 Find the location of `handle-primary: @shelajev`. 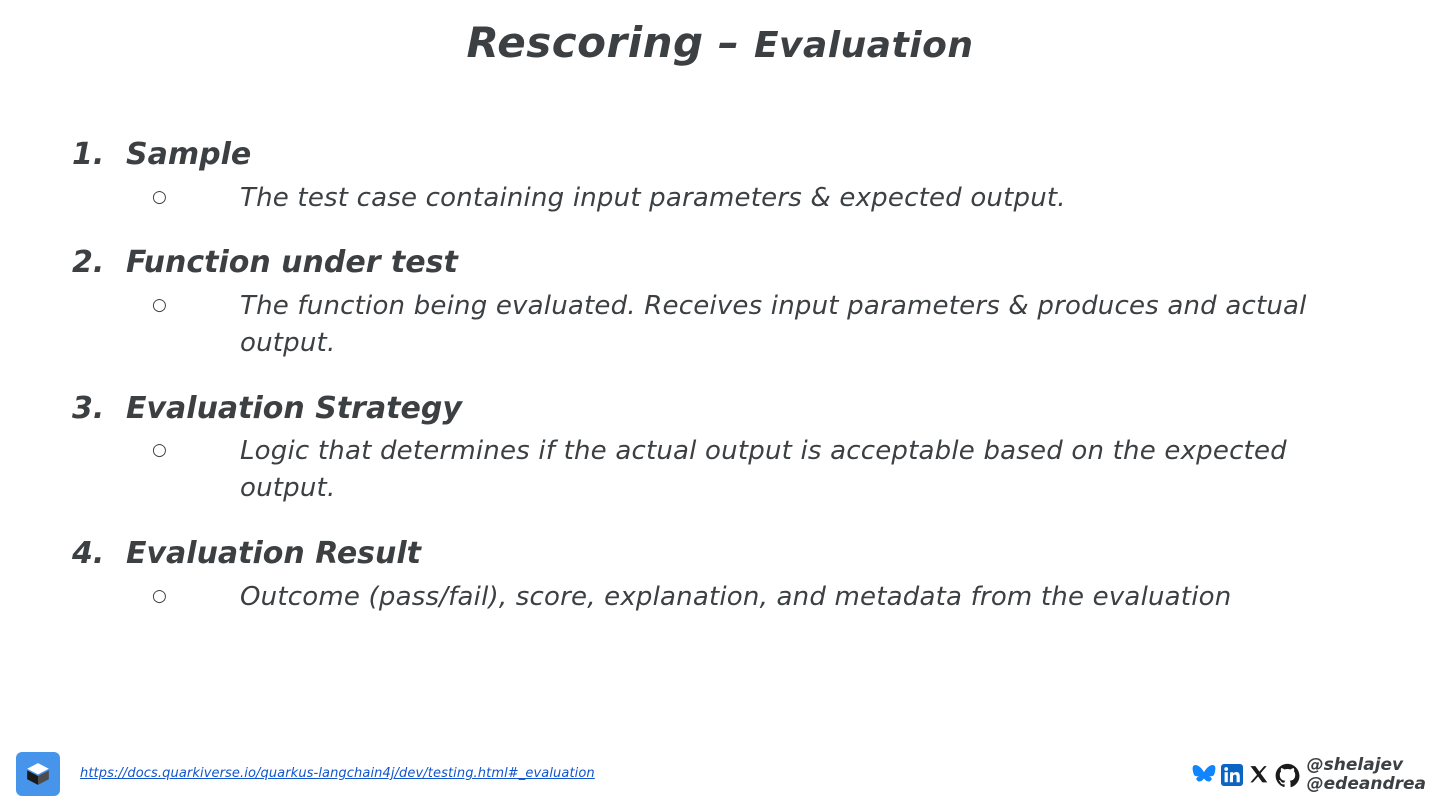

handle-primary: @shelajev is located at coordinates (1355, 764).